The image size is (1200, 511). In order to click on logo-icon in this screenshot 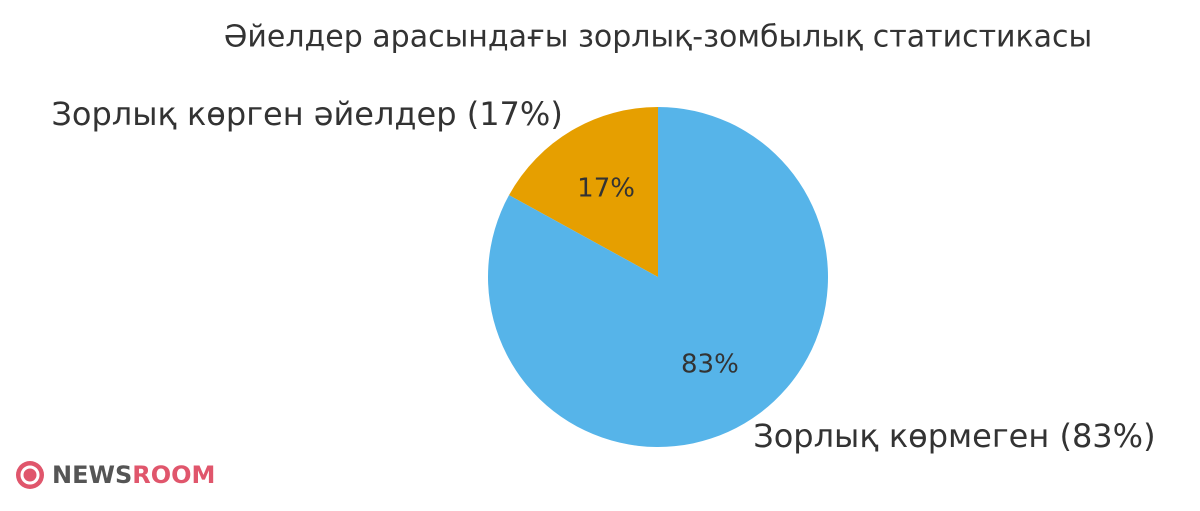, I will do `click(30, 475)`.